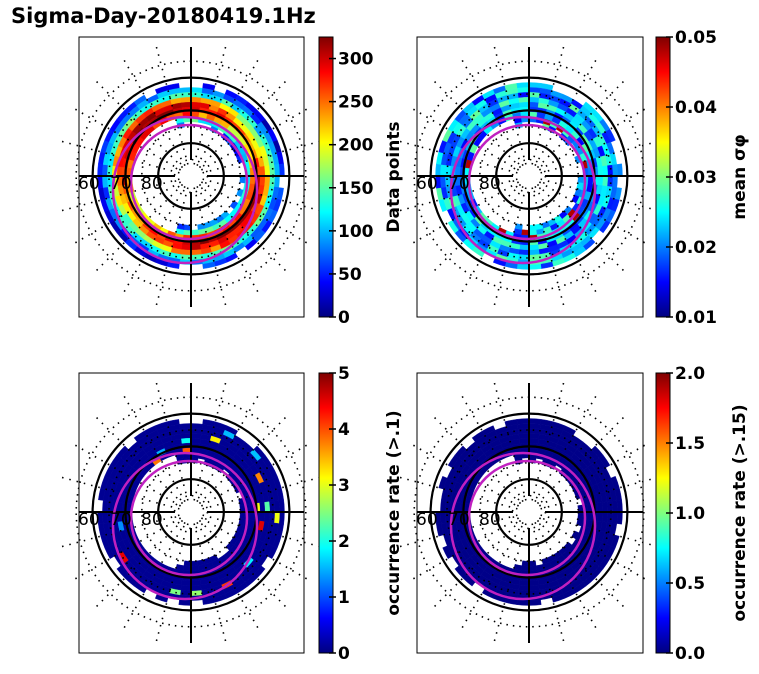 The image size is (759, 674). What do you see at coordinates (696, 38) in the screenshot?
I see `colorbar-tick-label: 0.05` at bounding box center [696, 38].